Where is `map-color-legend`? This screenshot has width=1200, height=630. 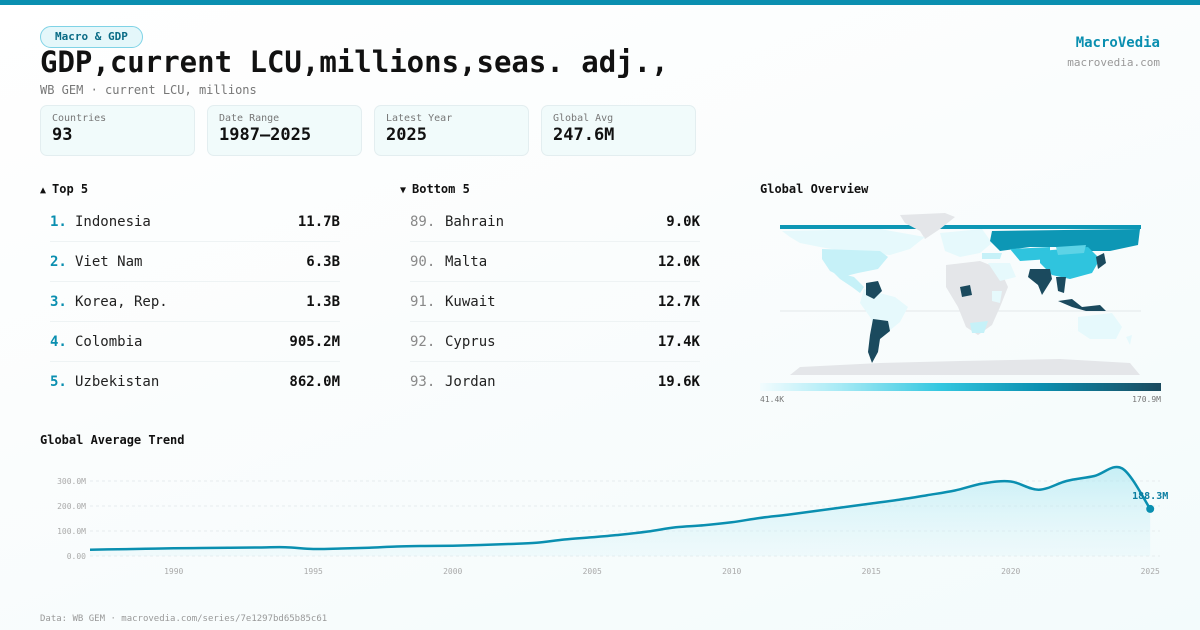
map-color-legend is located at coordinates (960, 387).